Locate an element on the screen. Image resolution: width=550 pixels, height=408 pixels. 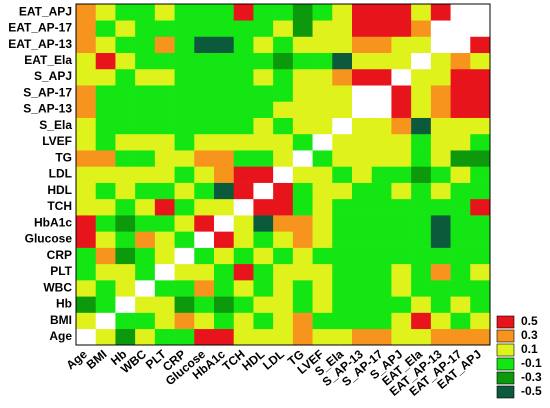
y-tick-label: EAT_AP-13 is located at coordinates (40, 44).